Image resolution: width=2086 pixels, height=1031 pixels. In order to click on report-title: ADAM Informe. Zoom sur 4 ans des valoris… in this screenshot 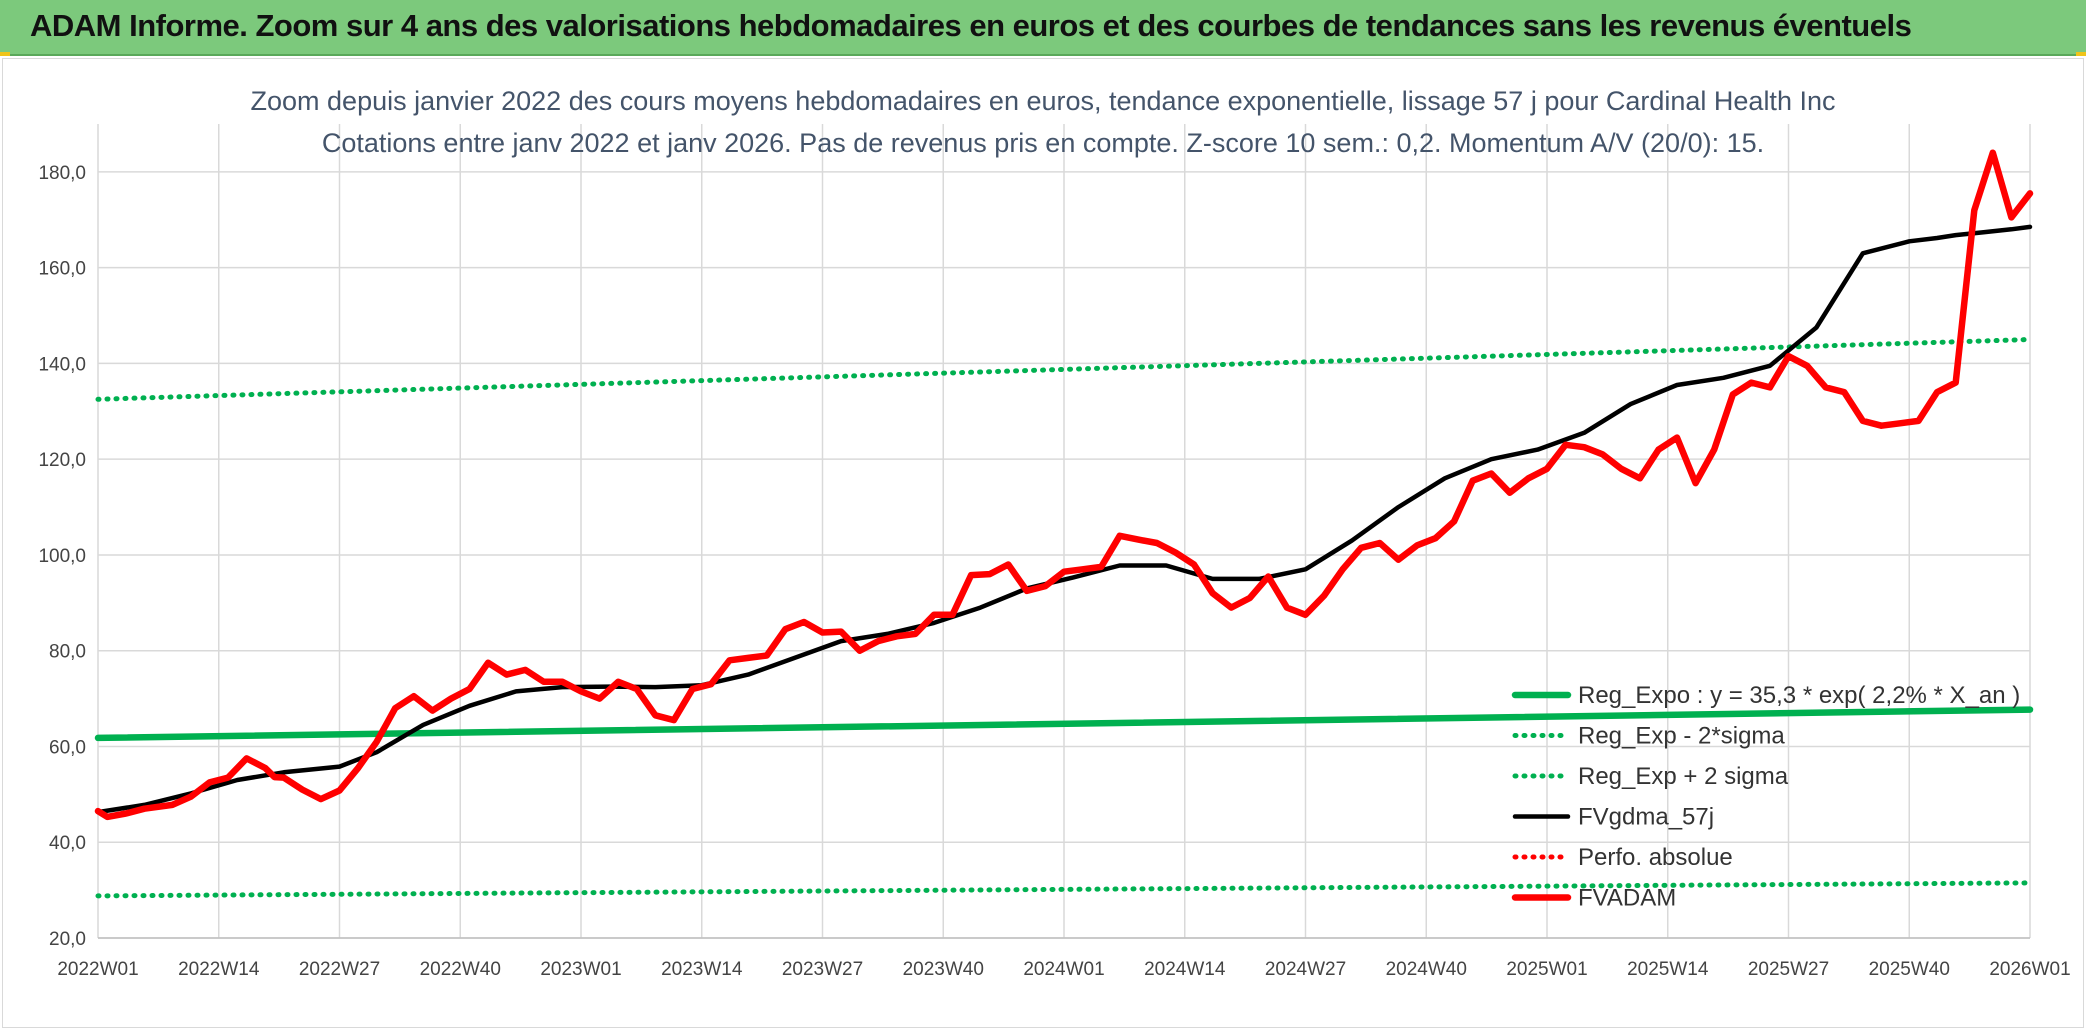, I will do `click(971, 25)`.